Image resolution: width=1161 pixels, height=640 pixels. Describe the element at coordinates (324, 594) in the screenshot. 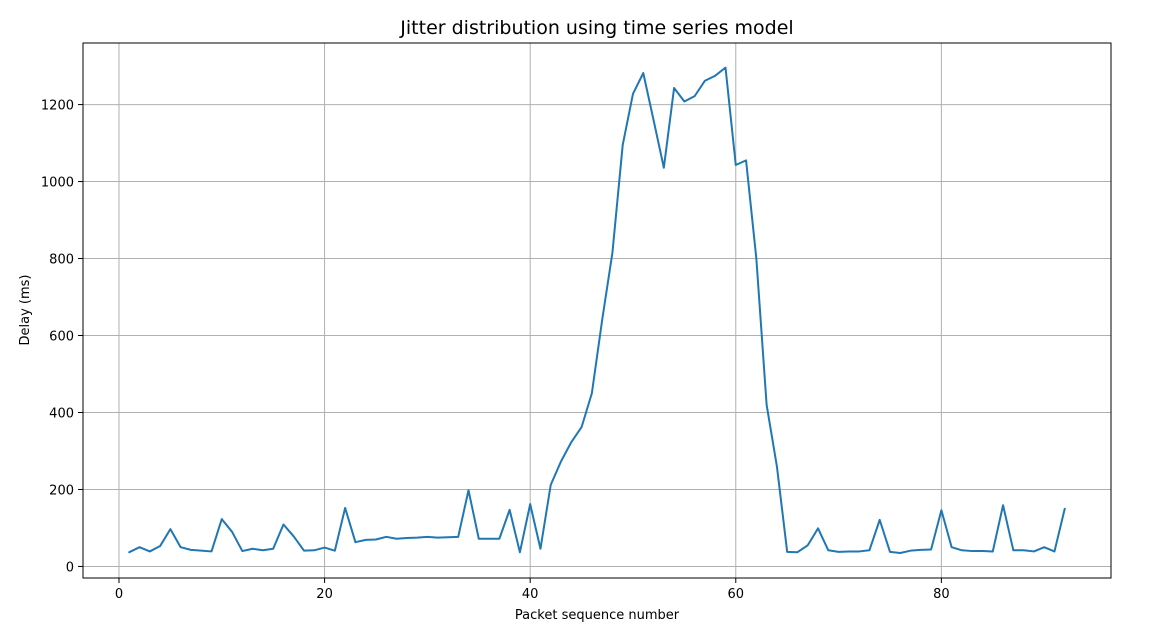

I see `x-tick-label: 20` at that location.